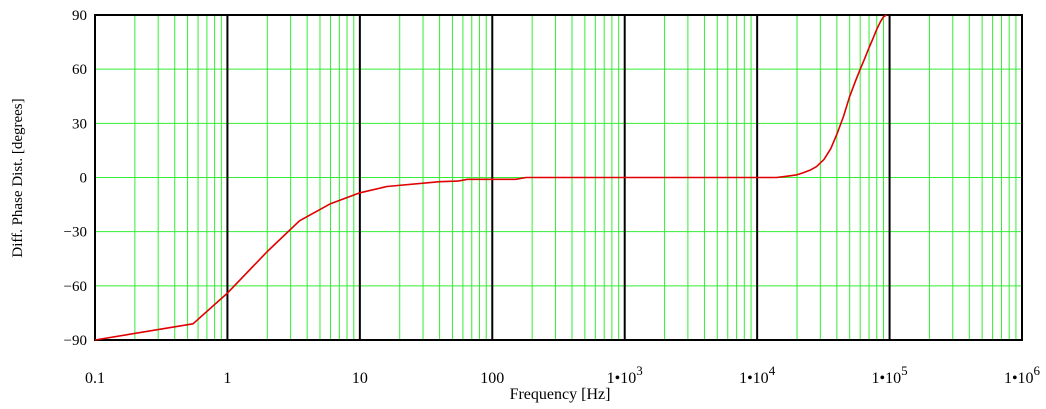 The image size is (1046, 409). What do you see at coordinates (492, 378) in the screenshot?
I see `x-tick-label: 100` at bounding box center [492, 378].